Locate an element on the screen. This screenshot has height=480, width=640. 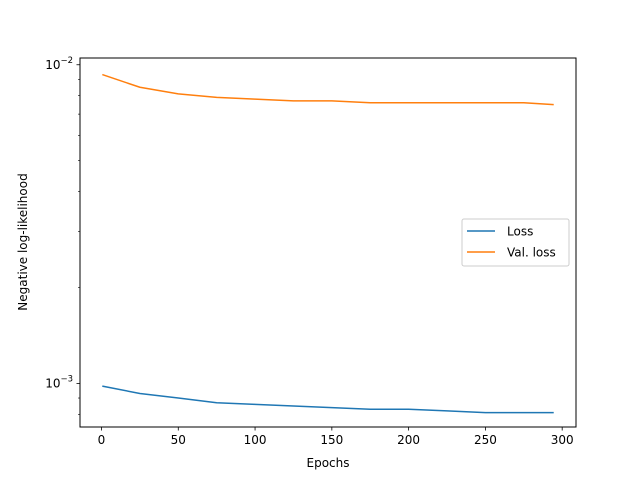
y-tick-label: 10⁻³ is located at coordinates (59, 382).